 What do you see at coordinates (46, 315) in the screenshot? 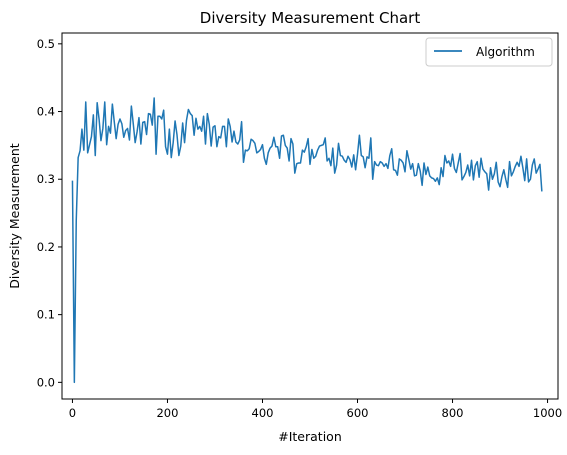
I see `y-tick-label: 0.1` at bounding box center [46, 315].